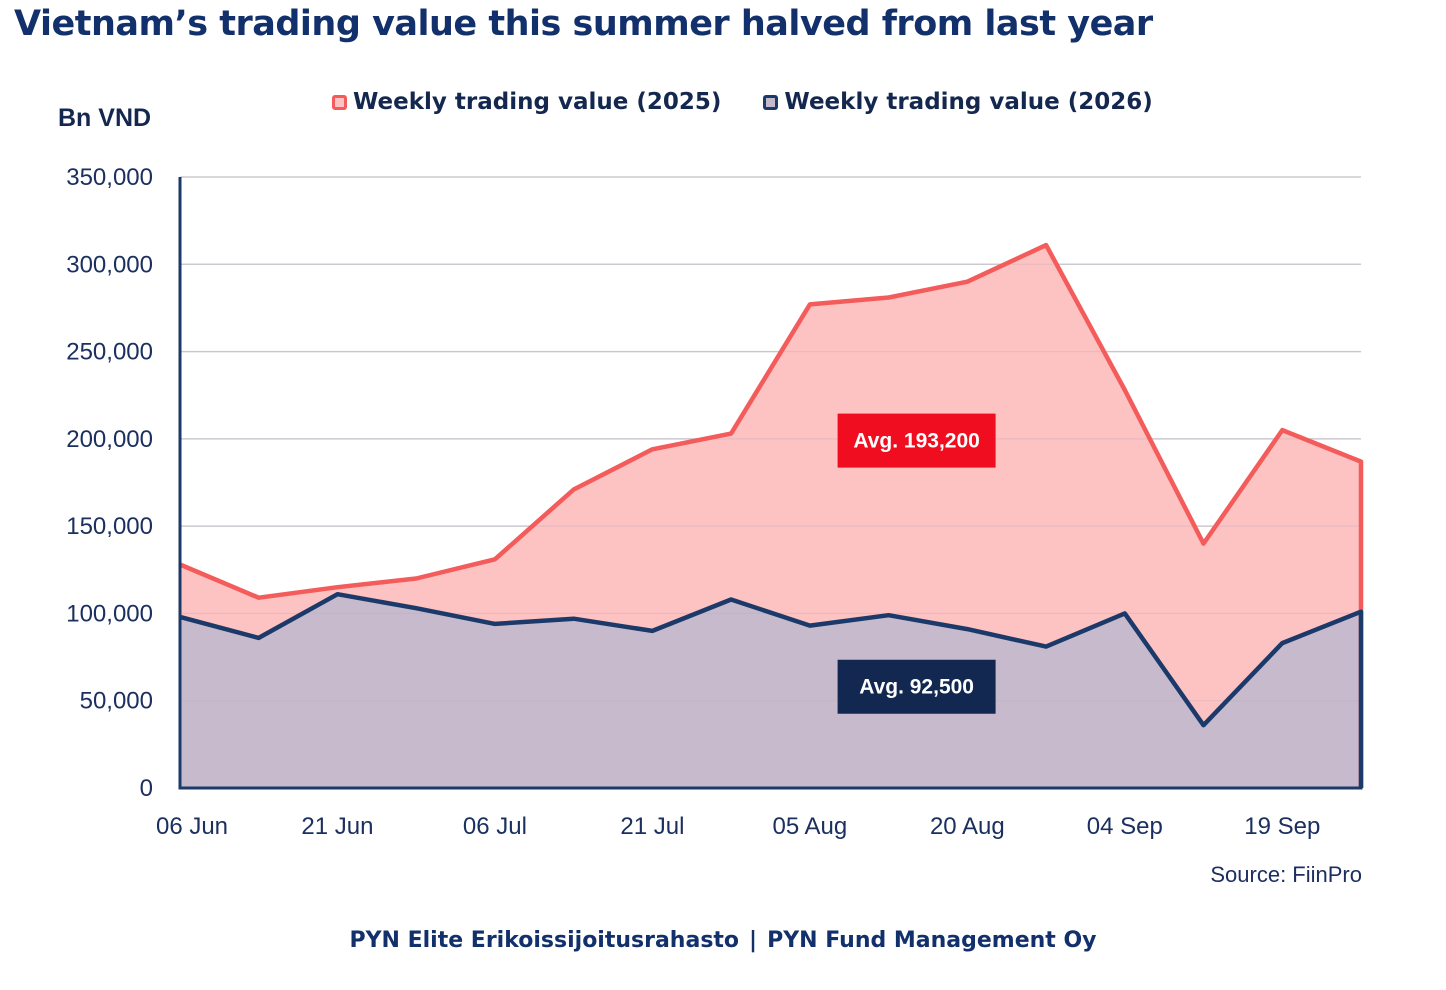 The width and height of the screenshot is (1446, 990). Describe the element at coordinates (146, 788) in the screenshot. I see `y-tick-label: 0` at that location.